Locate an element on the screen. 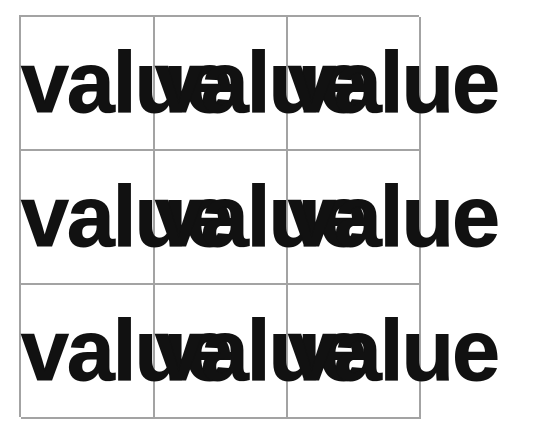 Image resolution: width=552 pixels, height=432 pixels. grid-cell-r1-c2: value is located at coordinates (261, 84).